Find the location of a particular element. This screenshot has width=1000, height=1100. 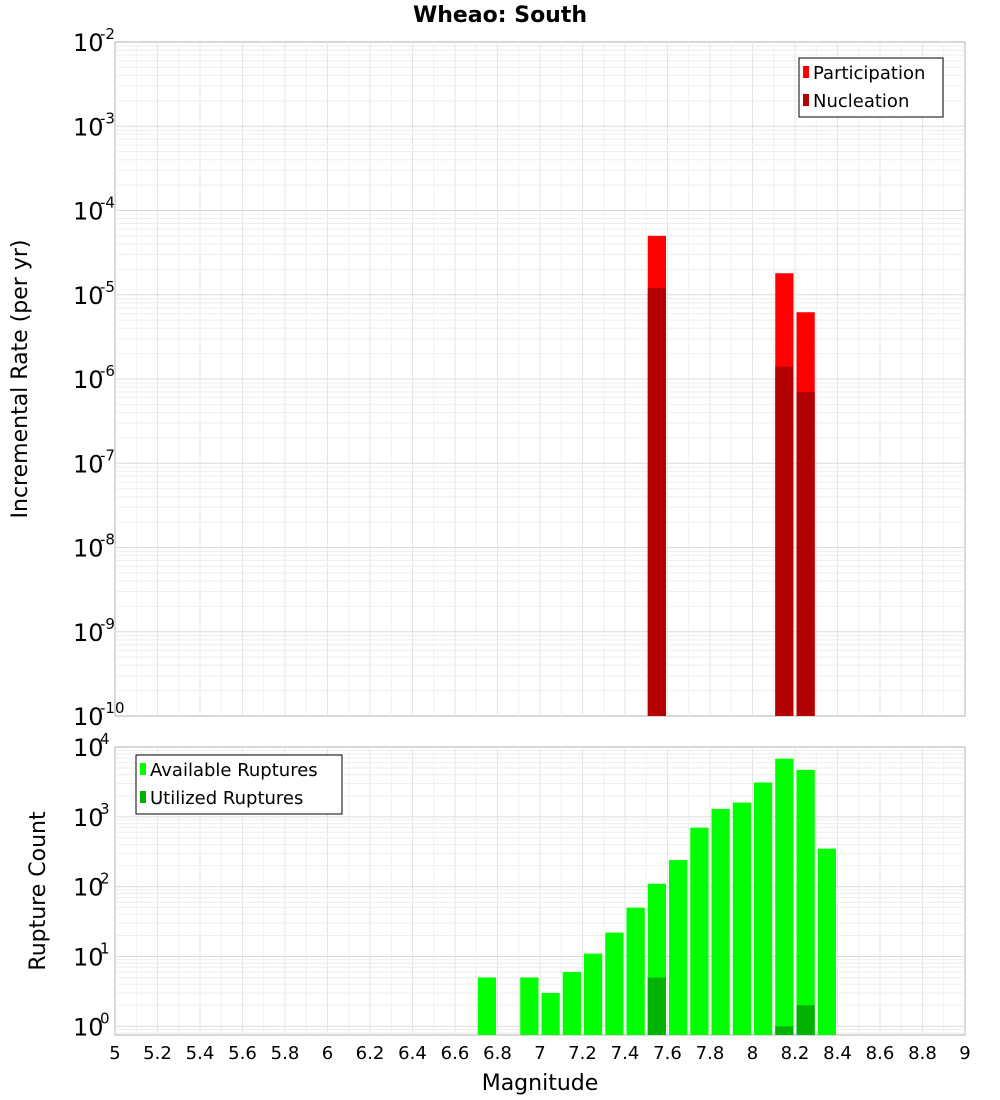

legend-label-nucleation: Nucleation is located at coordinates (861, 101).